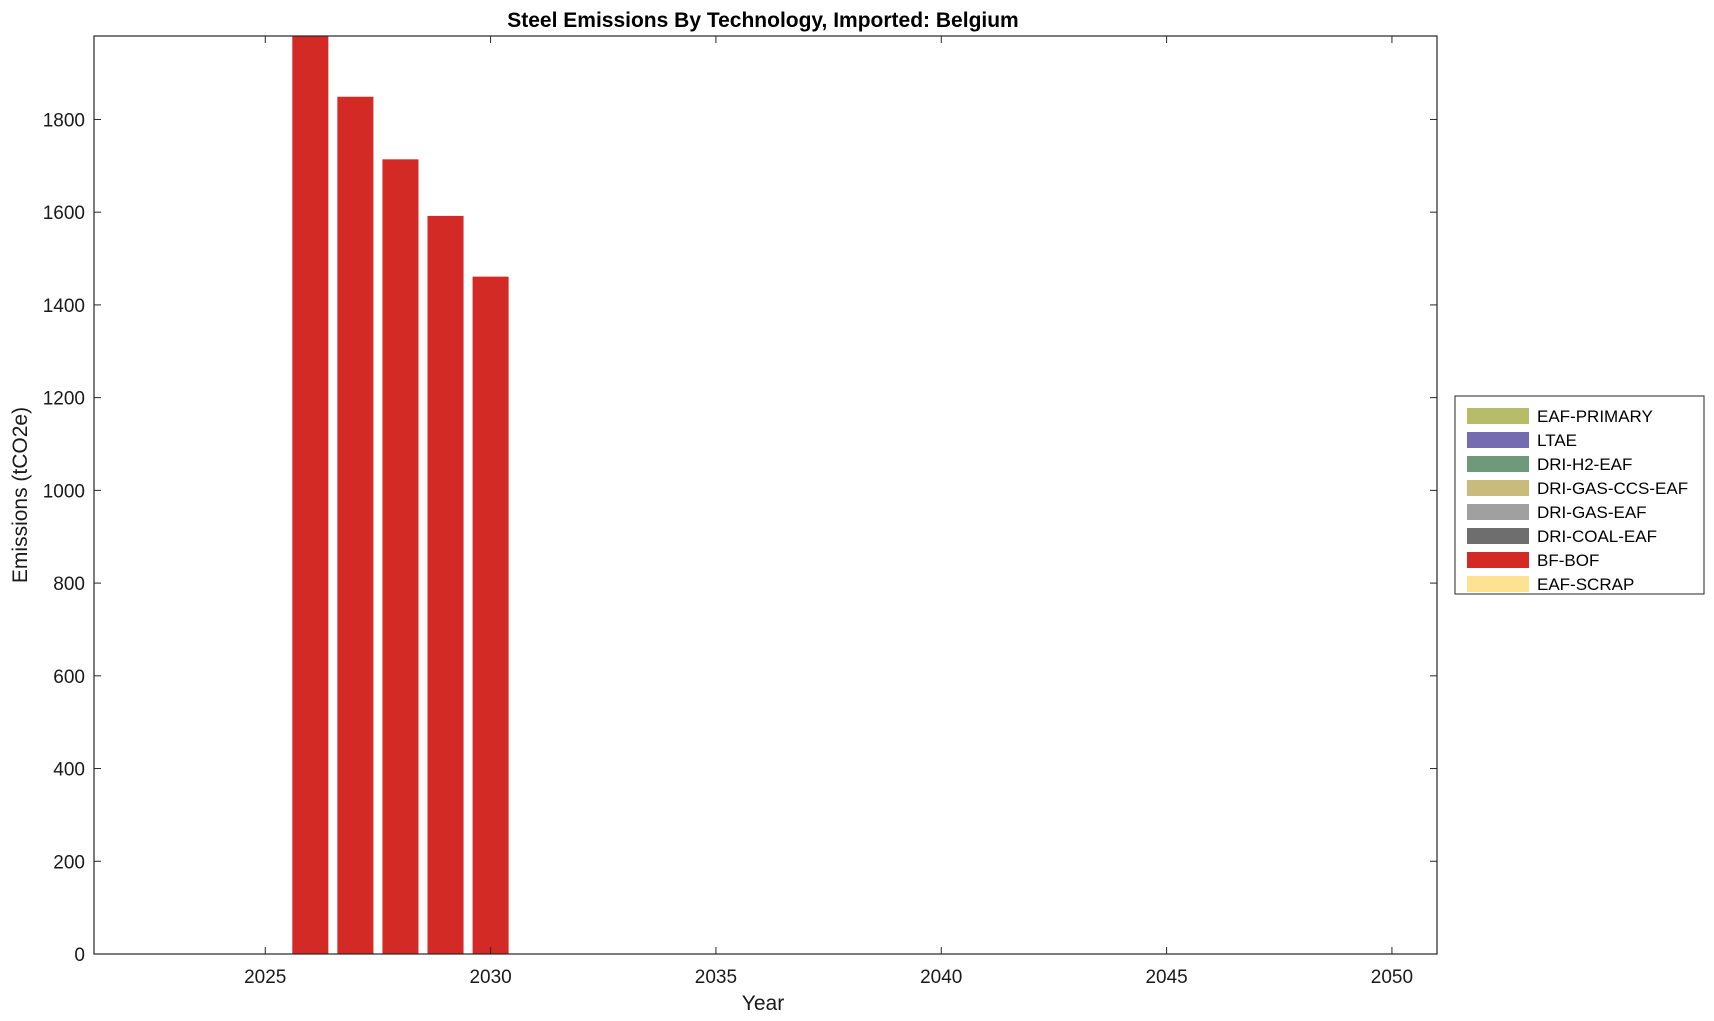 The height and width of the screenshot is (1021, 1714). What do you see at coordinates (69, 862) in the screenshot?
I see `y-tick-label: 200` at bounding box center [69, 862].